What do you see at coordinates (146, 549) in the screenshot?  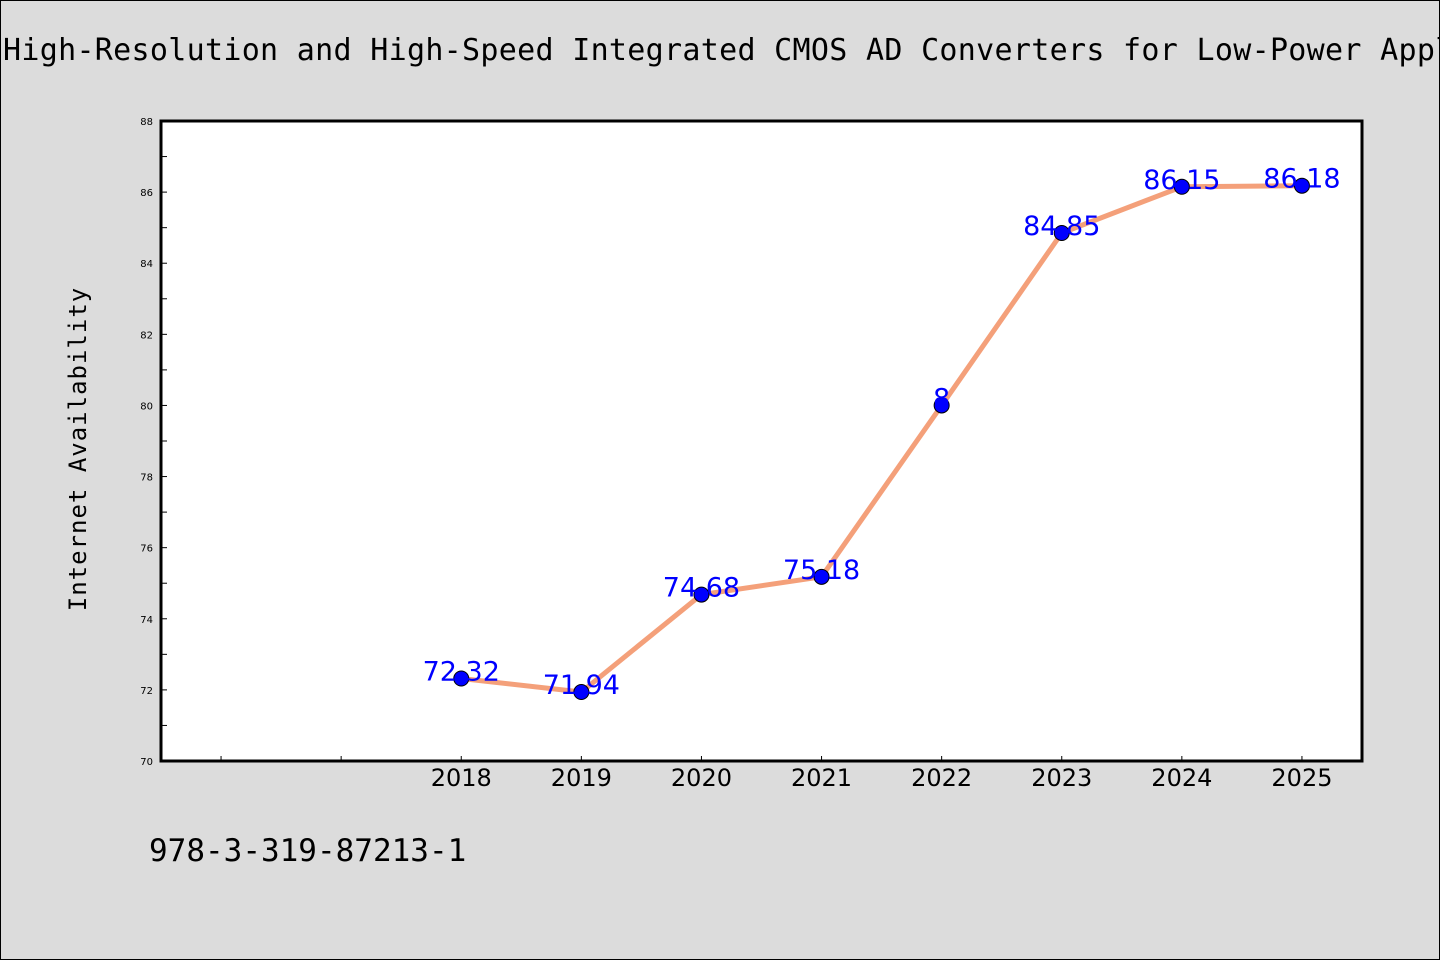 I see `y-tick-label: 76` at bounding box center [146, 549].